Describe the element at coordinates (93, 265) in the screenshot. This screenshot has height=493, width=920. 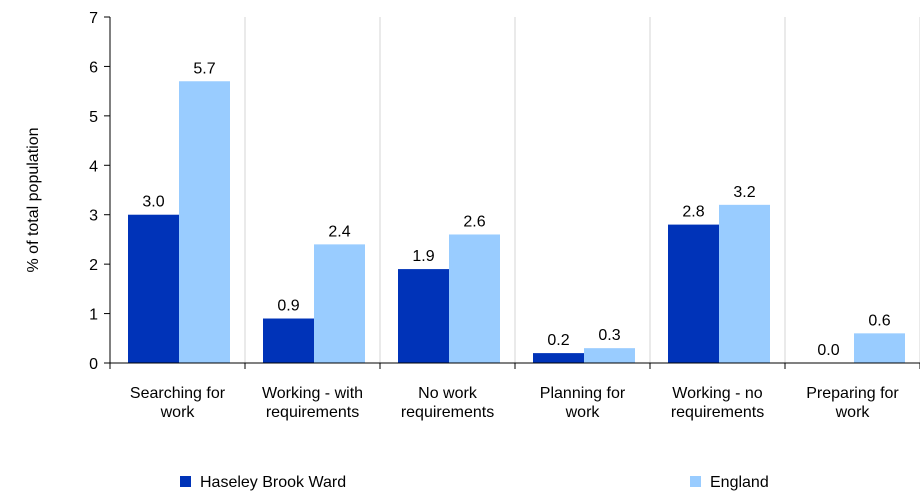
I see `y-tick-label: 2` at that location.